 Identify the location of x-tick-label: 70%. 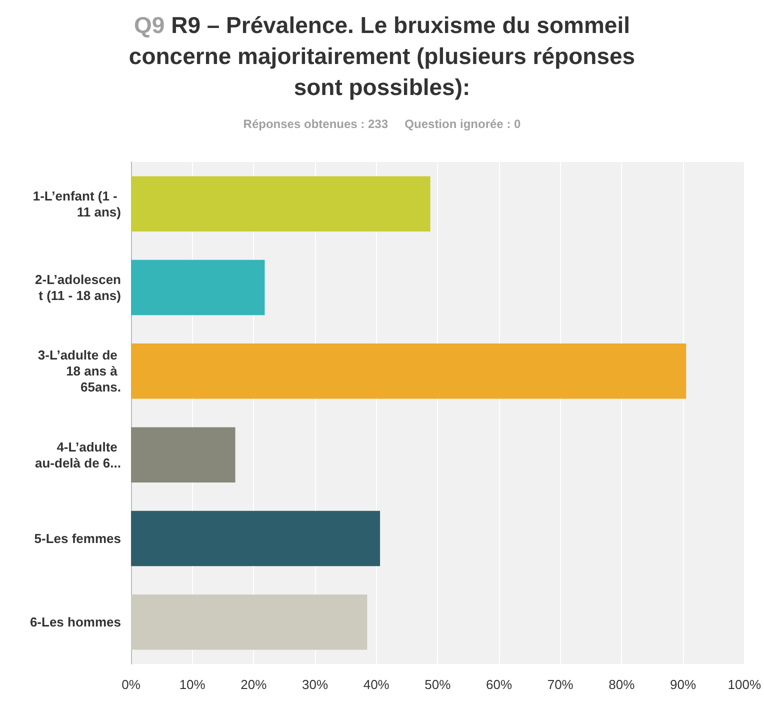
(560, 684).